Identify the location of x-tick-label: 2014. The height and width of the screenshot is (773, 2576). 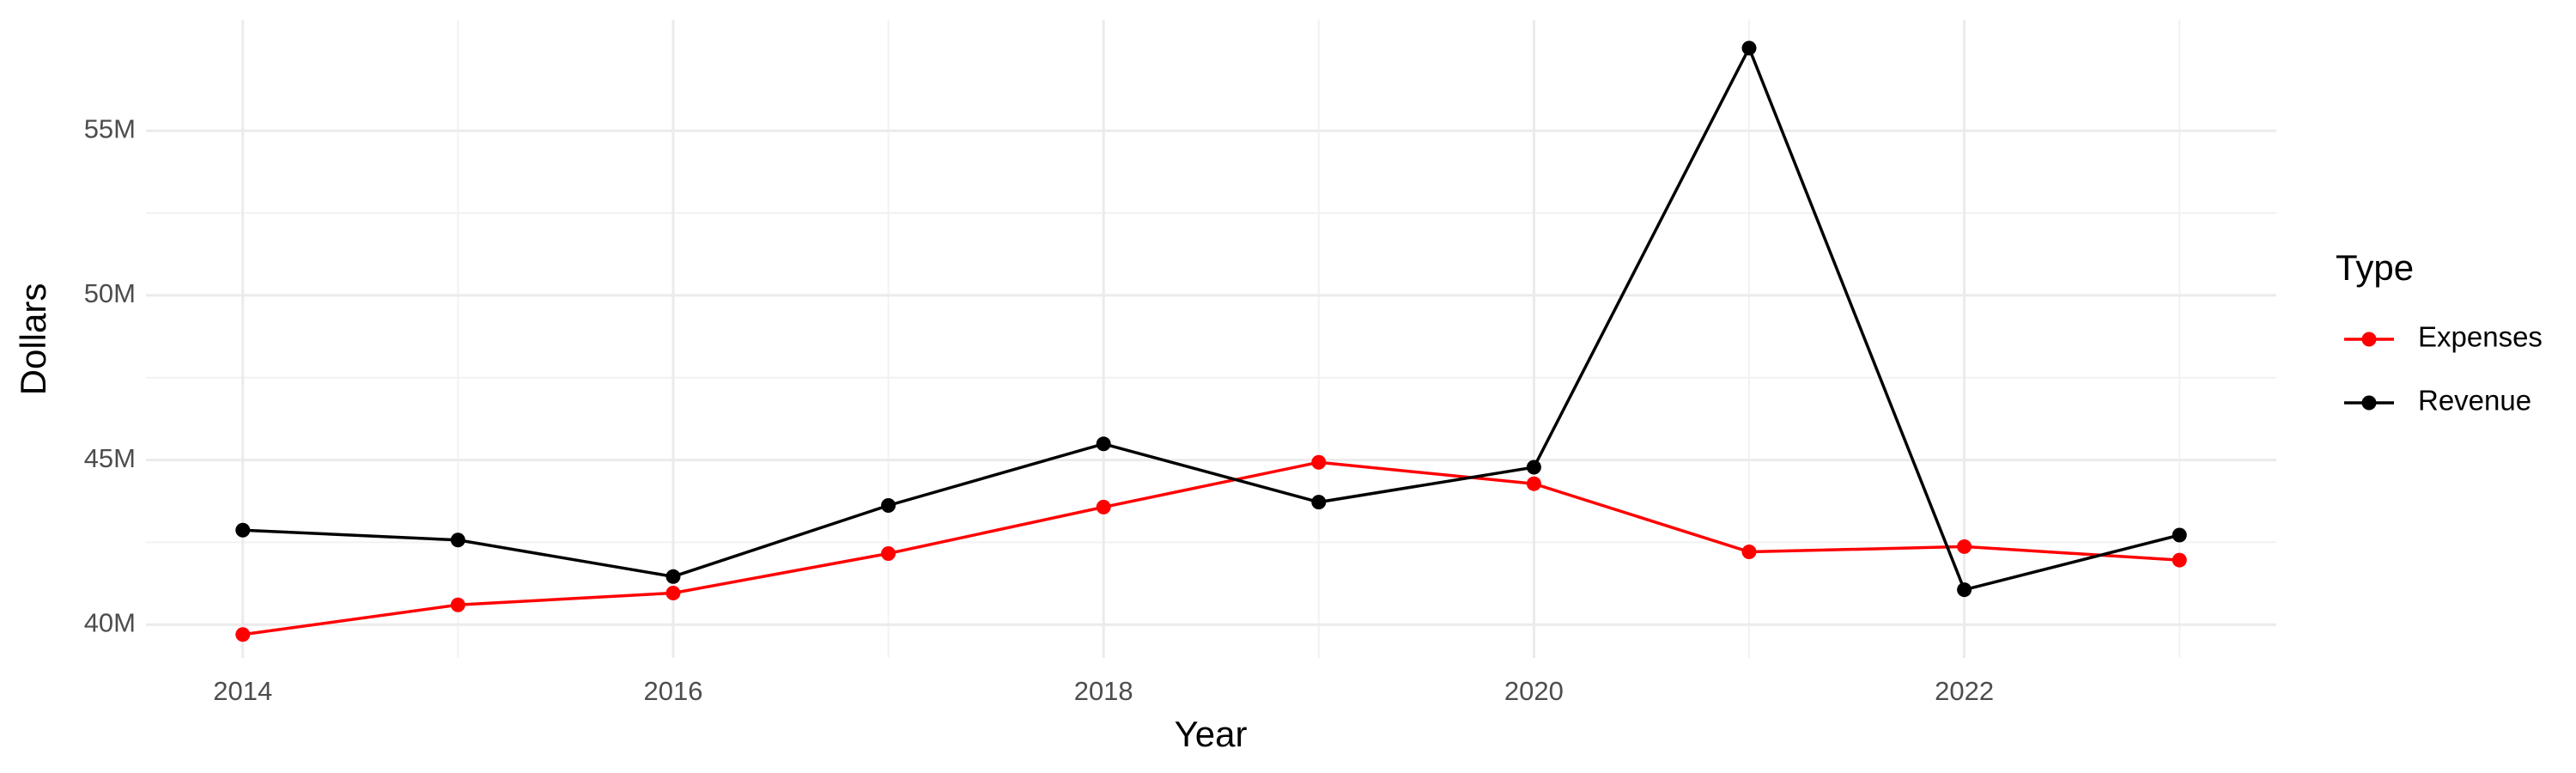
(242, 691).